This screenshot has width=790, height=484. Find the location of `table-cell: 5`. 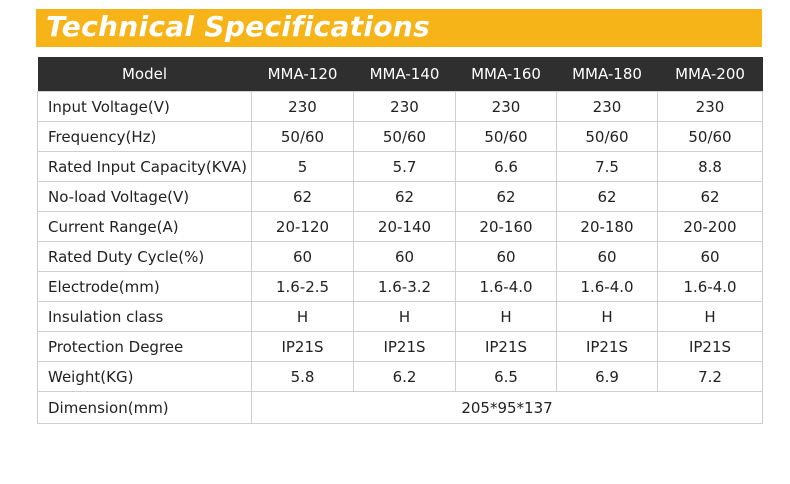

table-cell: 5 is located at coordinates (302, 166).